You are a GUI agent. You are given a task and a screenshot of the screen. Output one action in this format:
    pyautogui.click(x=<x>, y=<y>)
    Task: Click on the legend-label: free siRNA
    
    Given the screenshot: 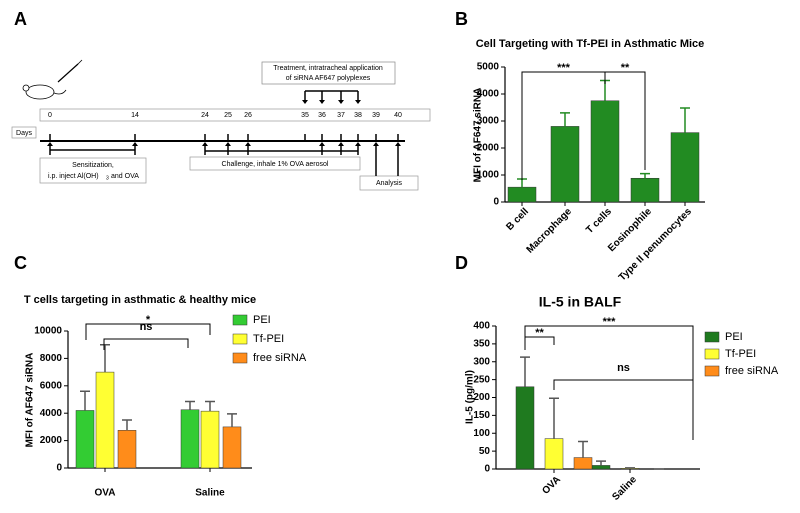 What is the action you would take?
    pyautogui.click(x=280, y=358)
    